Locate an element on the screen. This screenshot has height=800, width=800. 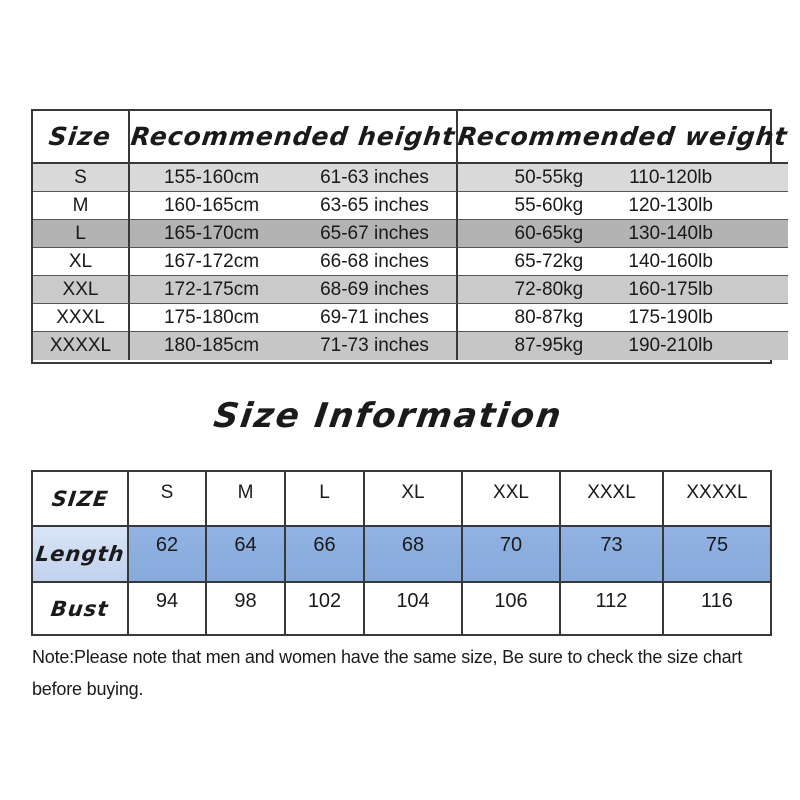
weight-kg-value: 72-80kg is located at coordinates (549, 289).